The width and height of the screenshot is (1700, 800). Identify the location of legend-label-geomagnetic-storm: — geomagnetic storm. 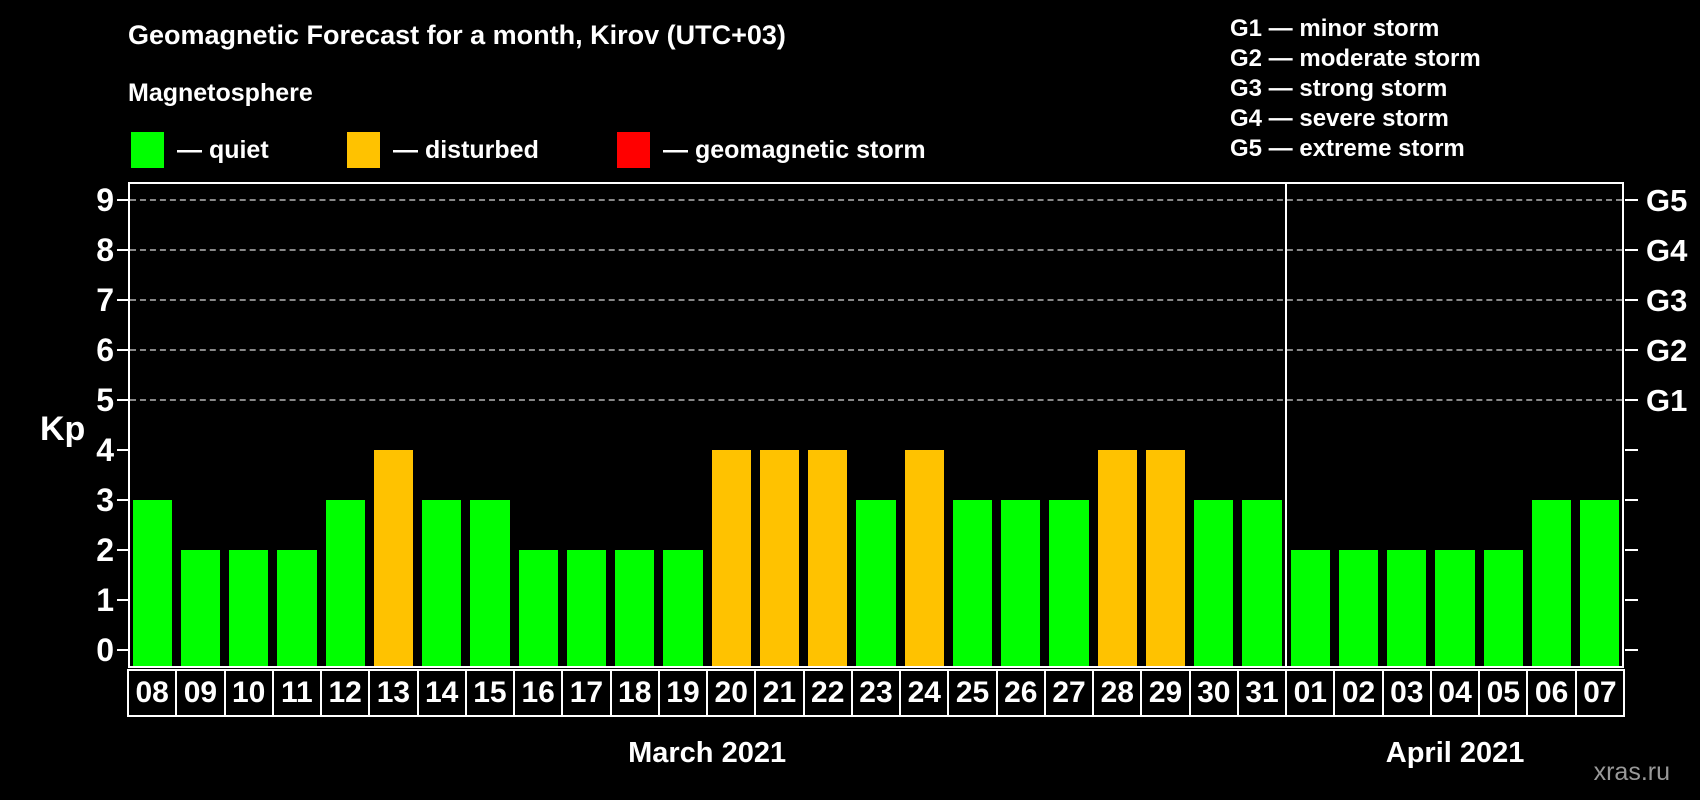
(794, 150).